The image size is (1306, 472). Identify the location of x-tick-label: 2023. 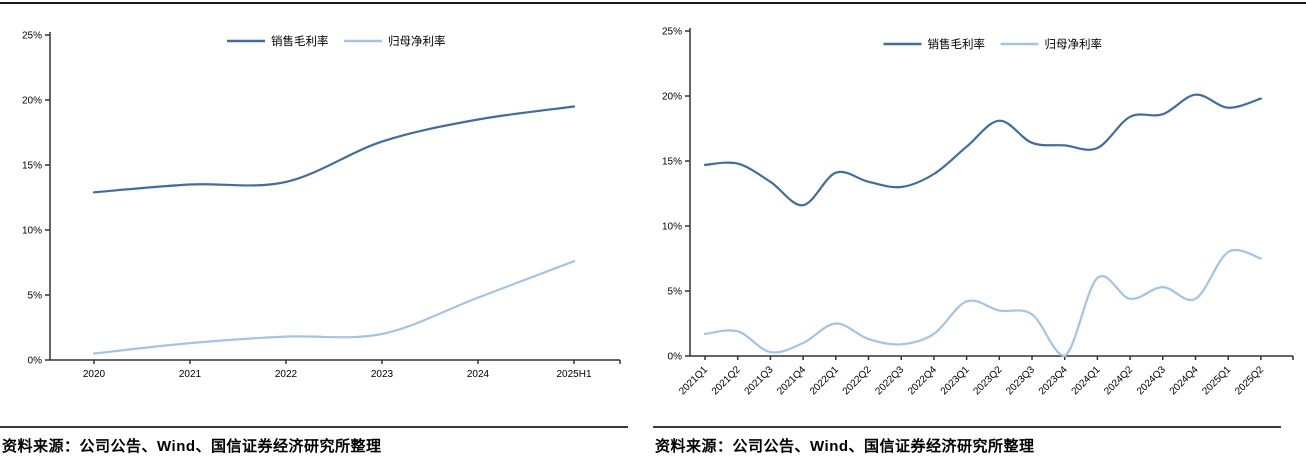
(382, 374).